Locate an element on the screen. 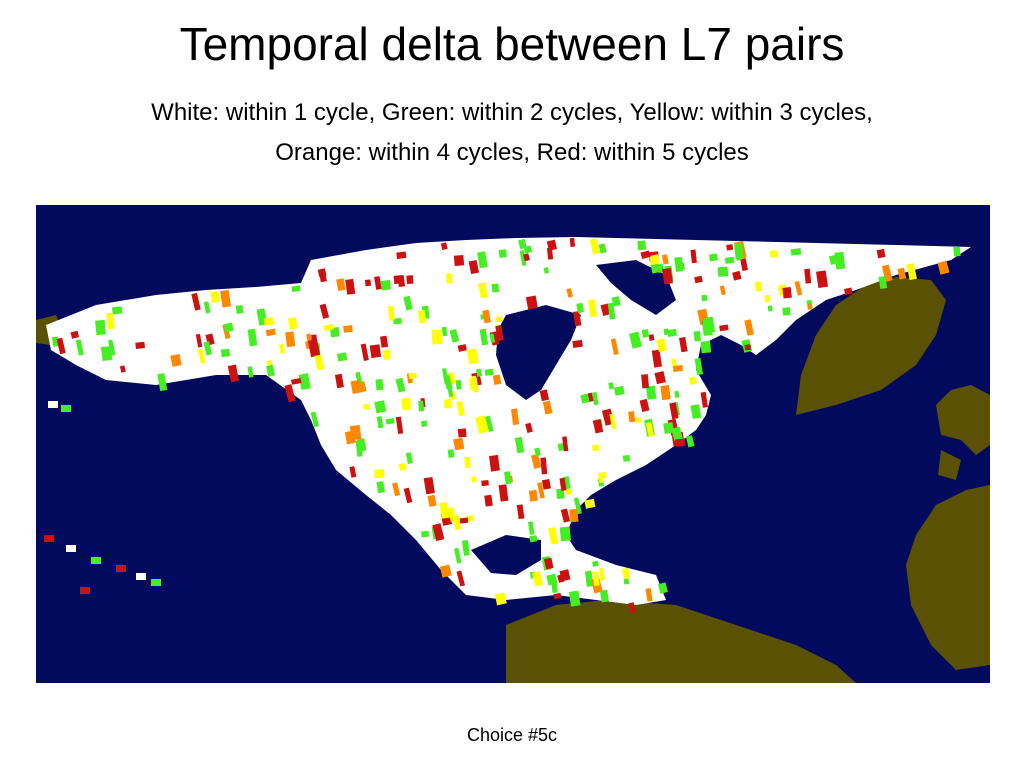 The width and height of the screenshot is (1024, 768). land-iberia is located at coordinates (949, 465).